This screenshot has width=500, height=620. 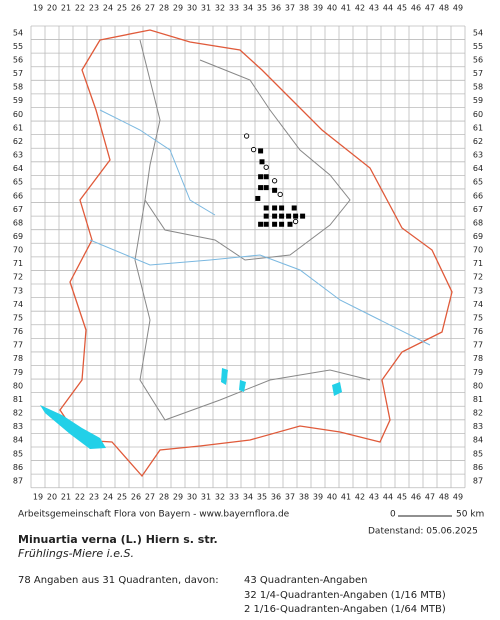 What do you see at coordinates (18, 100) in the screenshot?
I see `row-label: 59` at bounding box center [18, 100].